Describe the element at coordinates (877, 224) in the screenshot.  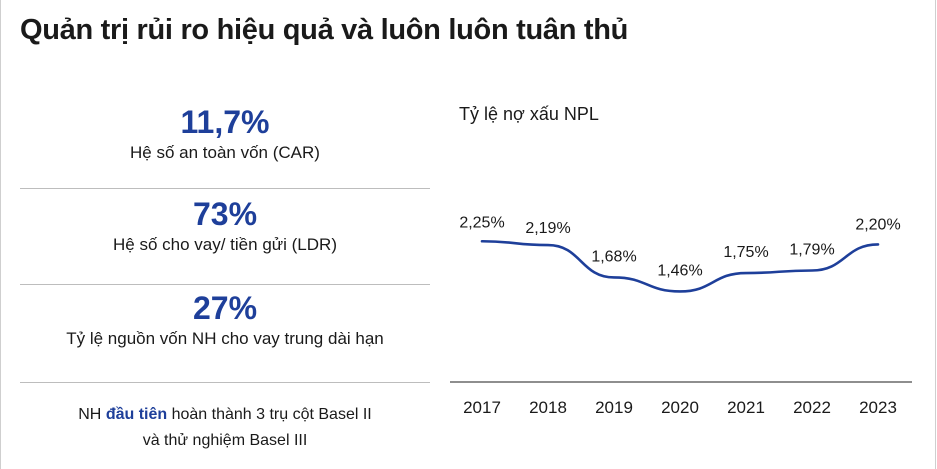
I see `data-label-2023: 2,20%` at that location.